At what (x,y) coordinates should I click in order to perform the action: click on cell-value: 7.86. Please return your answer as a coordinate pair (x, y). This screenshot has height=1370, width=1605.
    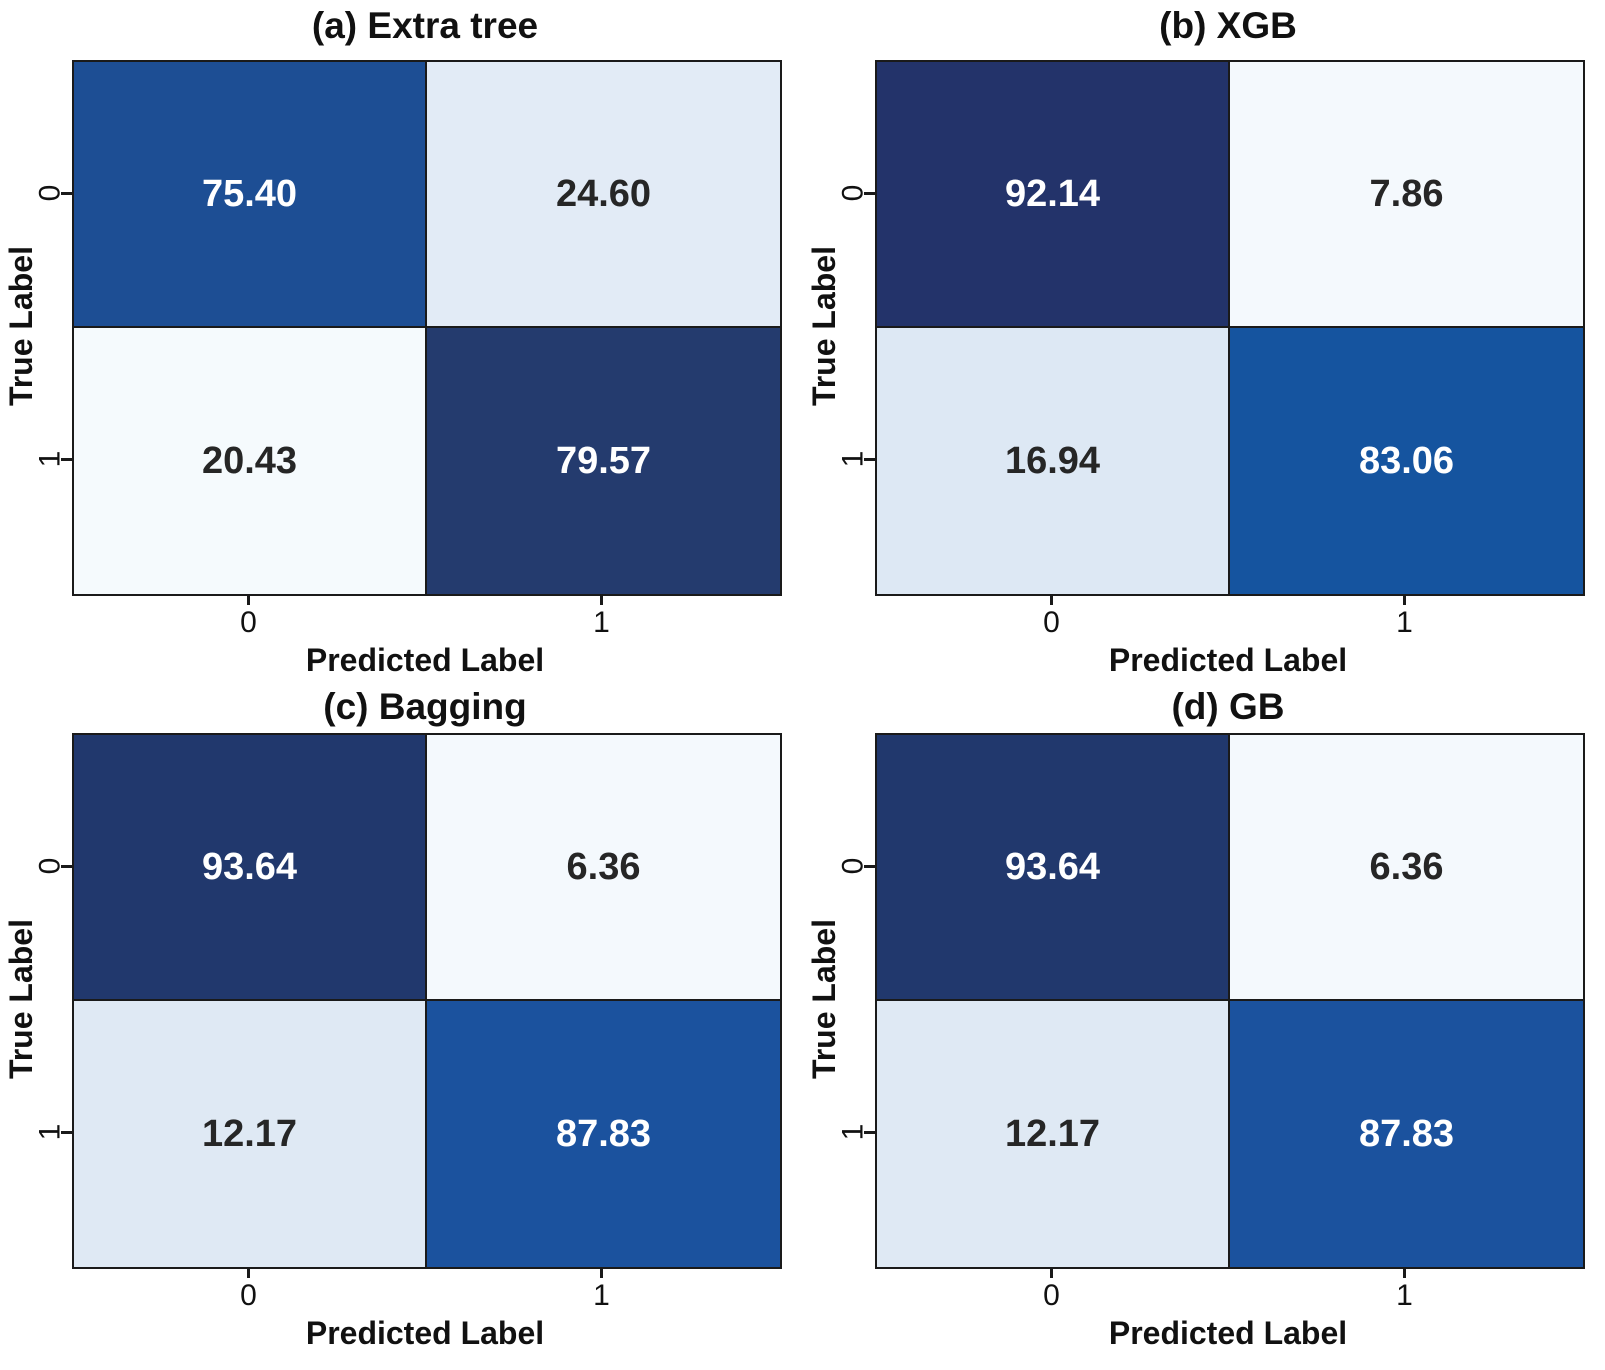
    Looking at the image, I should click on (1406, 193).